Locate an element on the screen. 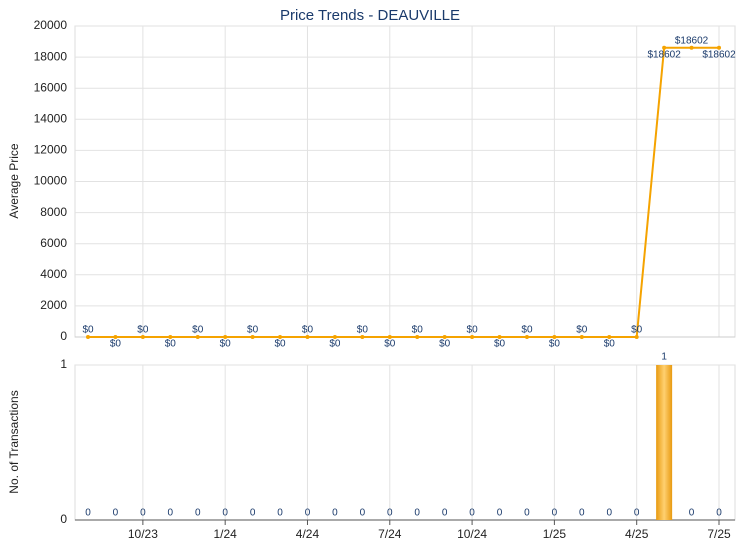 The height and width of the screenshot is (550, 740). y-axis-label: Average Price is located at coordinates (14, 180).